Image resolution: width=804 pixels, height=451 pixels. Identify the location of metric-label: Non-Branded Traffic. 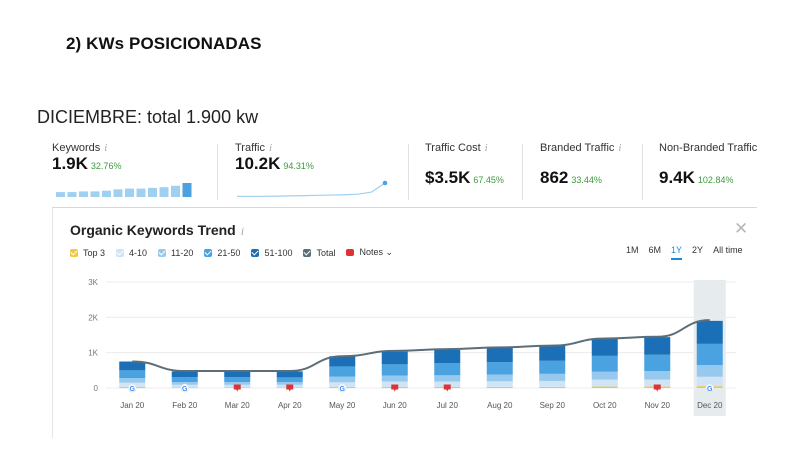
(708, 148).